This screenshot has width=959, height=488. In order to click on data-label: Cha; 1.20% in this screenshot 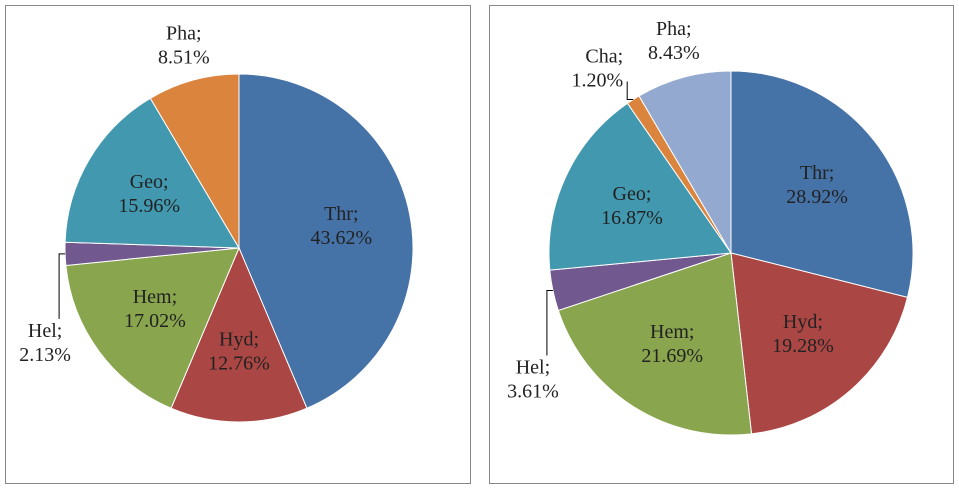, I will do `click(598, 68)`.